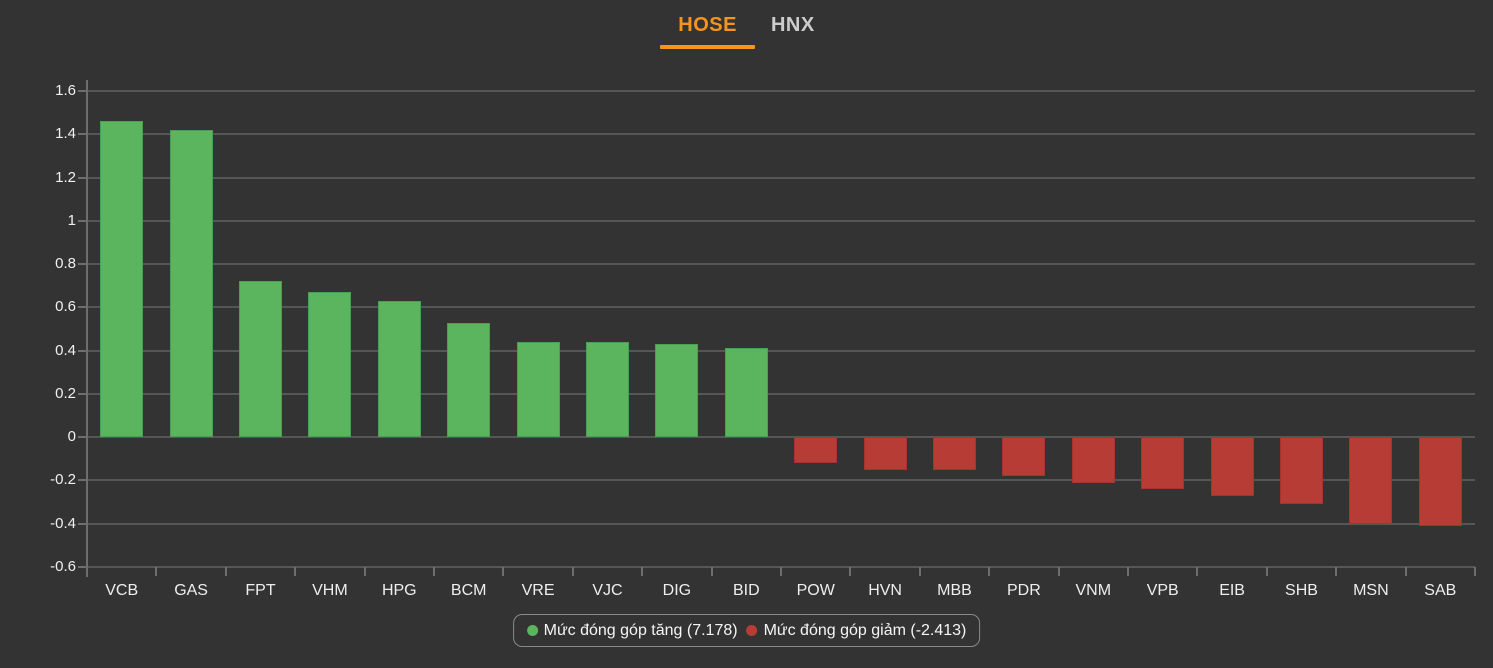  What do you see at coordinates (885, 590) in the screenshot?
I see `x-label-hvn: HVN` at bounding box center [885, 590].